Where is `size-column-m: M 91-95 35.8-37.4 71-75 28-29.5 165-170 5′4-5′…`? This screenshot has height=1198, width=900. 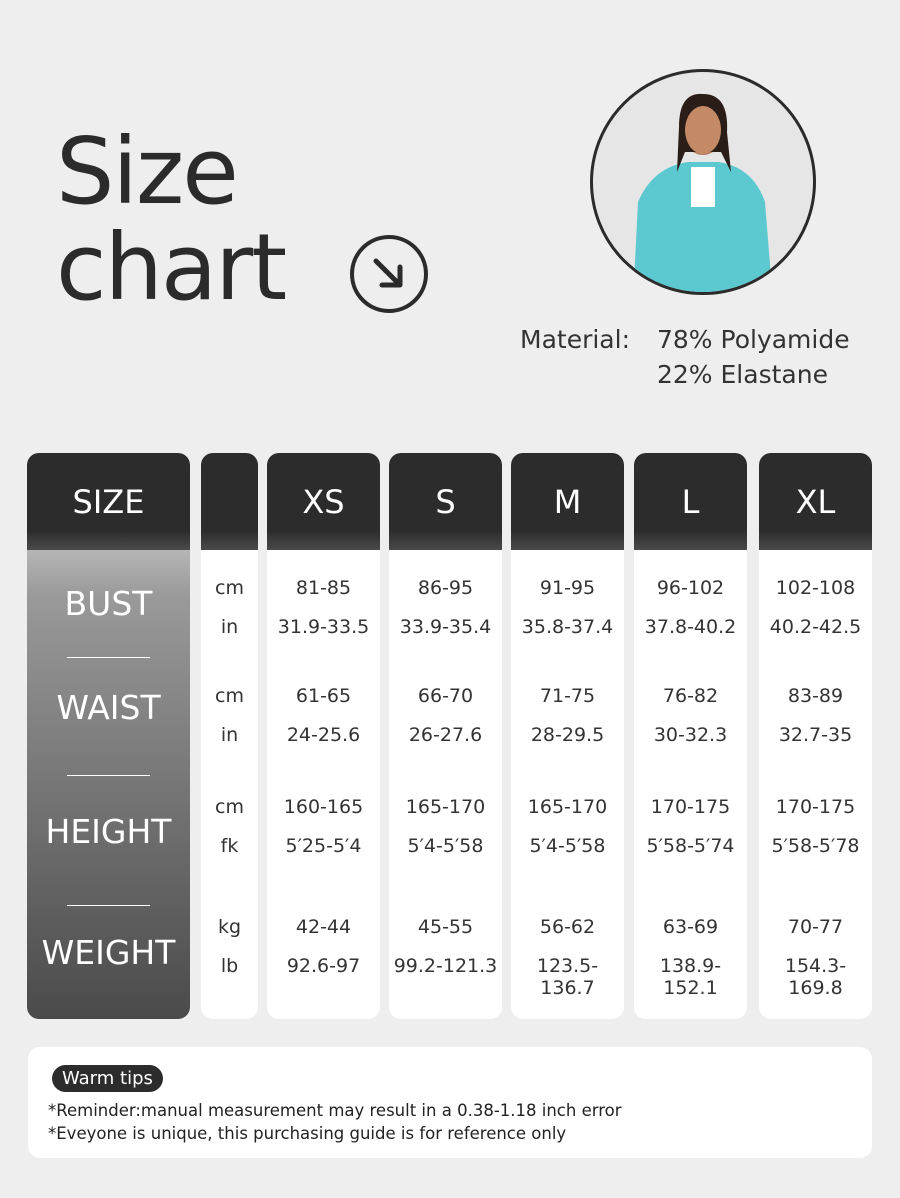 size-column-m: M 91-95 35.8-37.4 71-75 28-29.5 165-170 5′4-5′… is located at coordinates (567, 736).